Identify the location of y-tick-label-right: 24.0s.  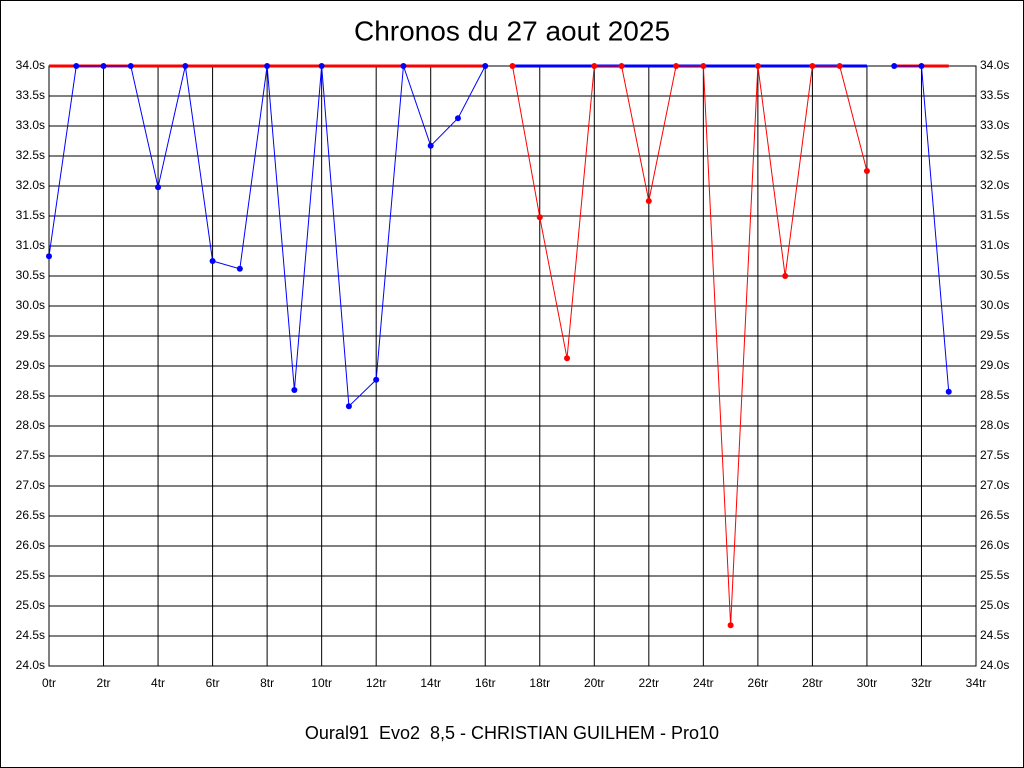
(994, 665).